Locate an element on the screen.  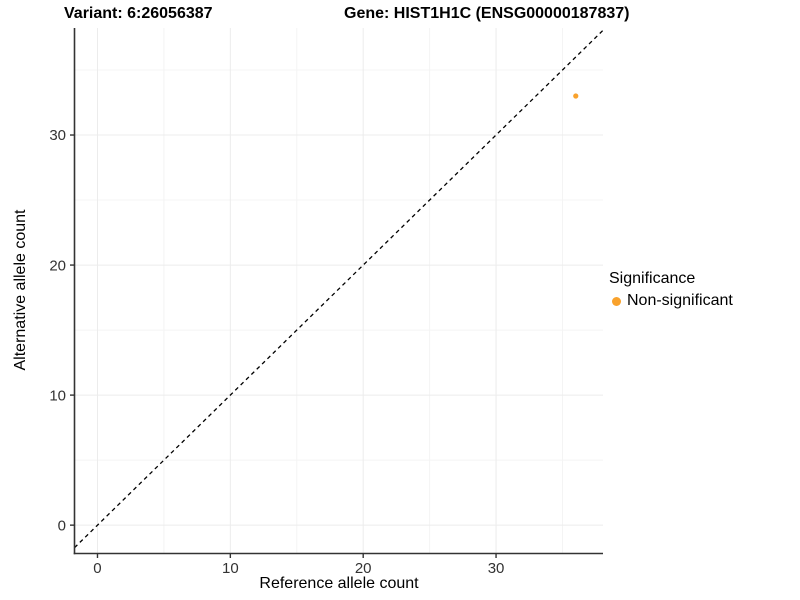
variant-title: Variant: 6:26056387 is located at coordinates (138, 13).